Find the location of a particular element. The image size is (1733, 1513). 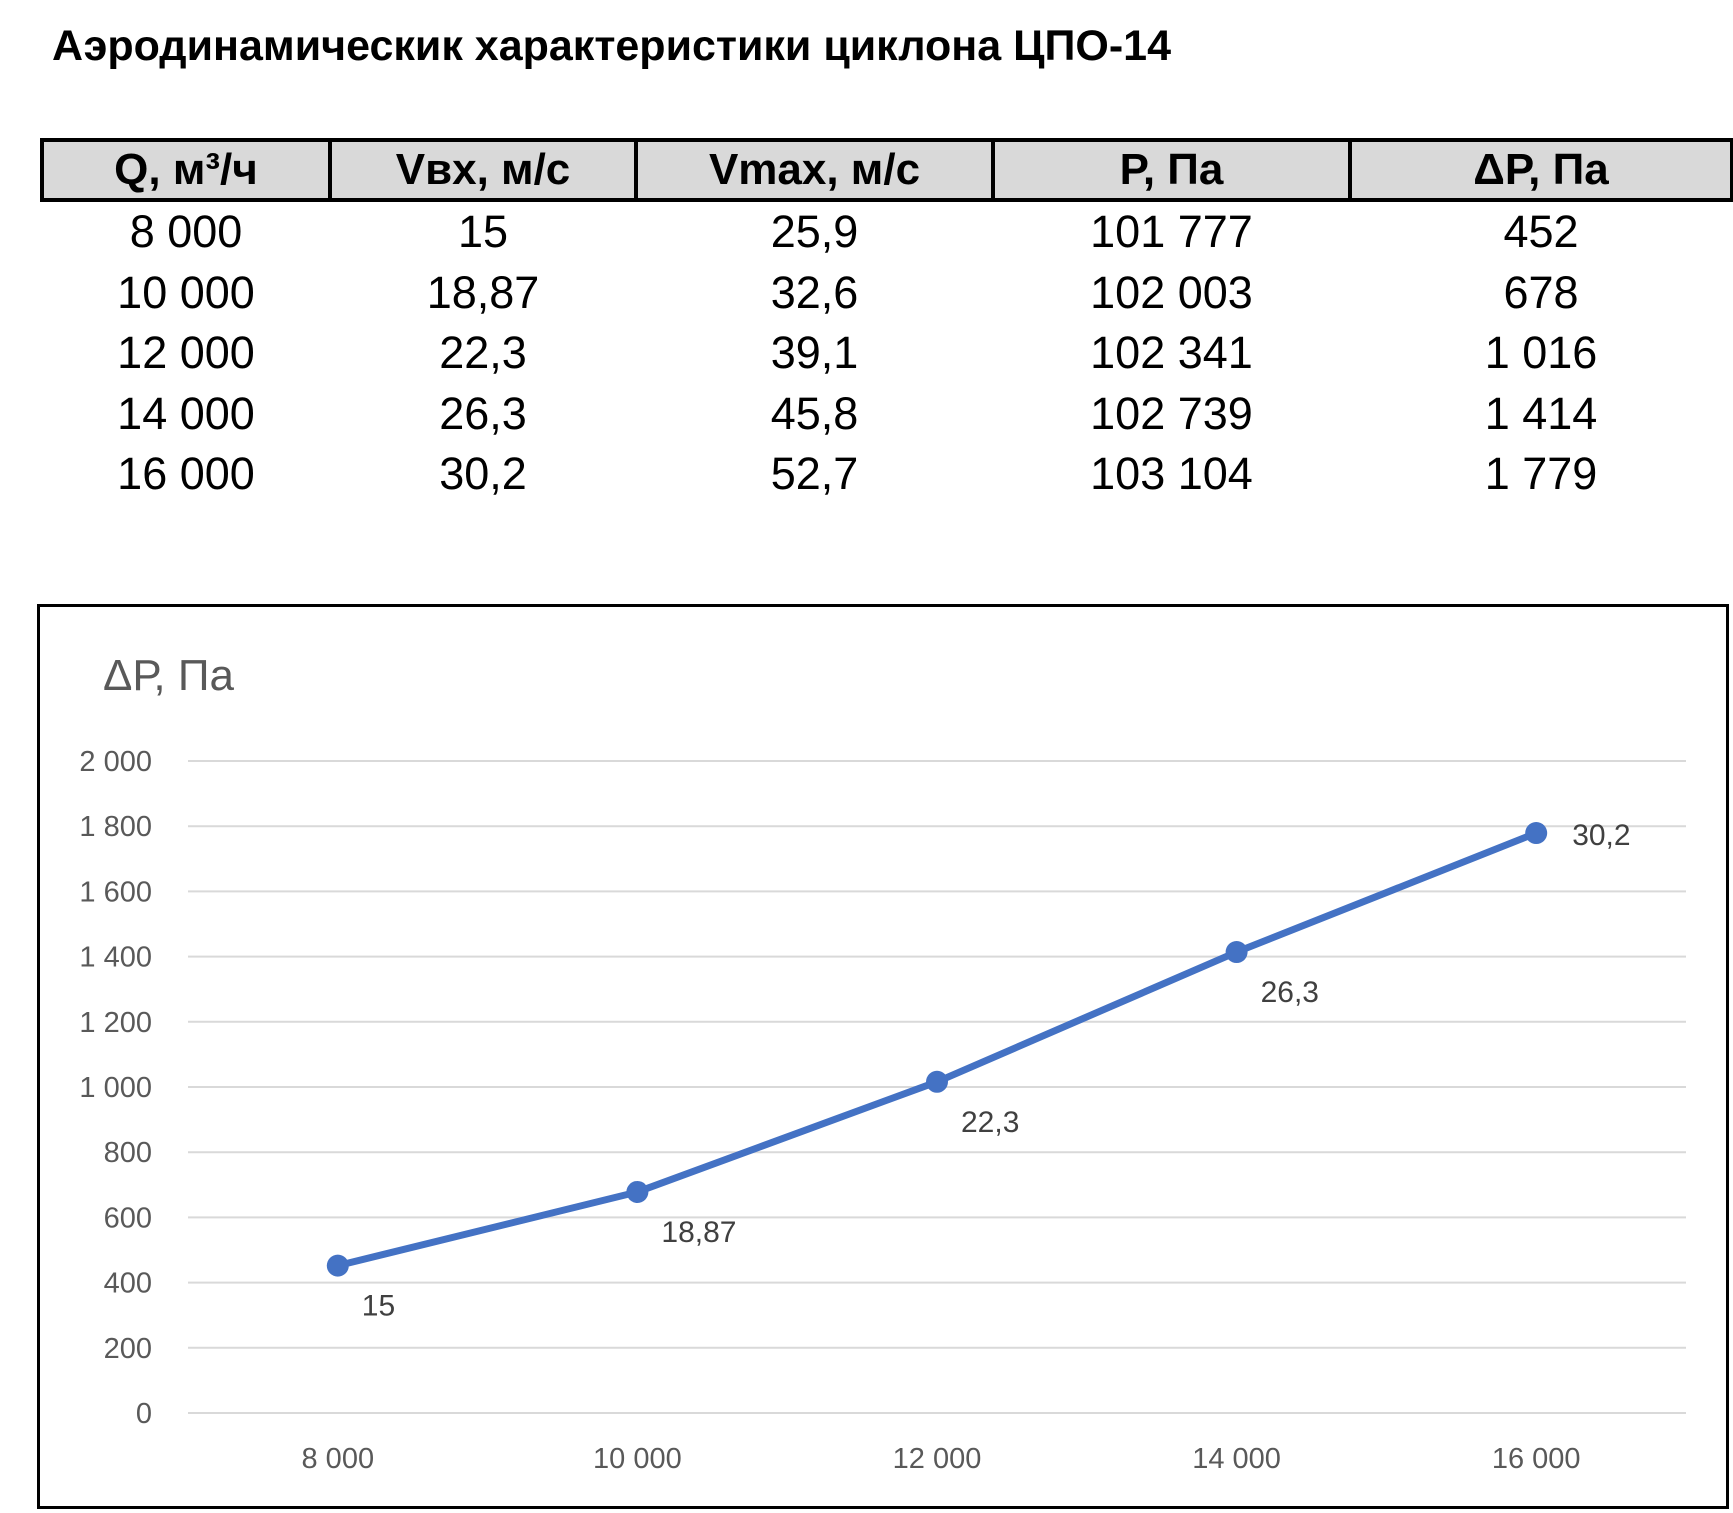

table-row: 12 000 22,3 39,1 102 341 1 016 is located at coordinates (887, 353).